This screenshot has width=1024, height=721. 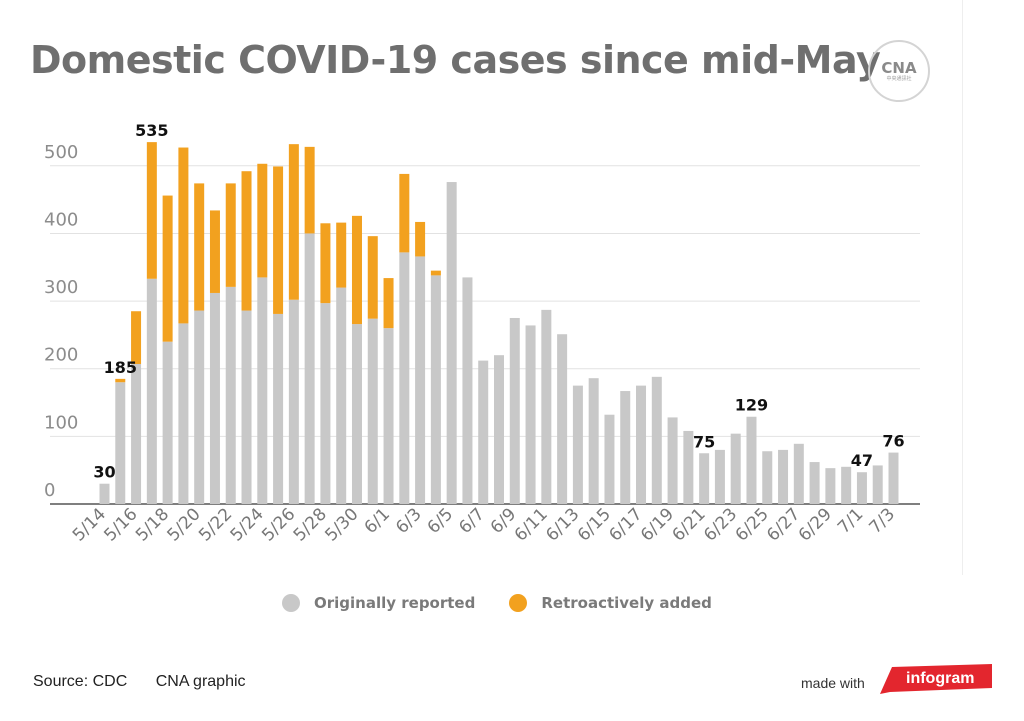 What do you see at coordinates (610, 603) in the screenshot?
I see `legend-item-retroactive: Retroactively added` at bounding box center [610, 603].